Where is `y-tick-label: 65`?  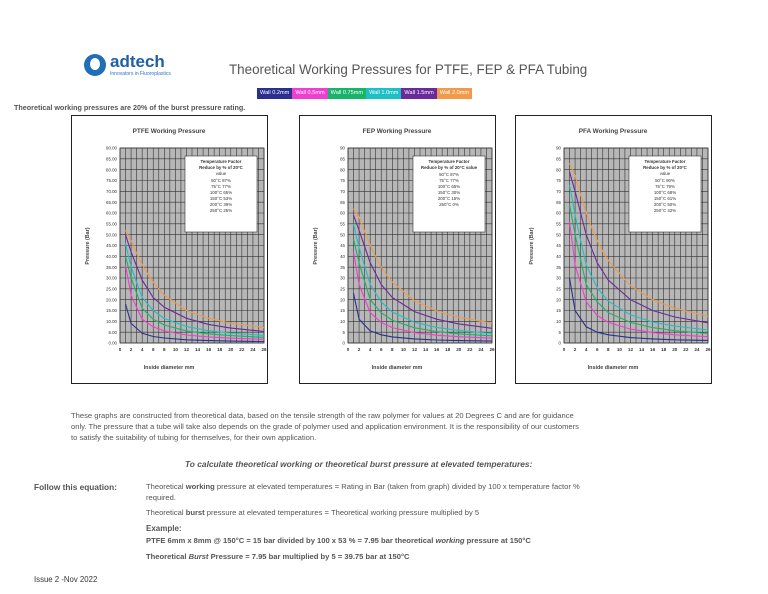 y-tick-label: 65 is located at coordinates (342, 202).